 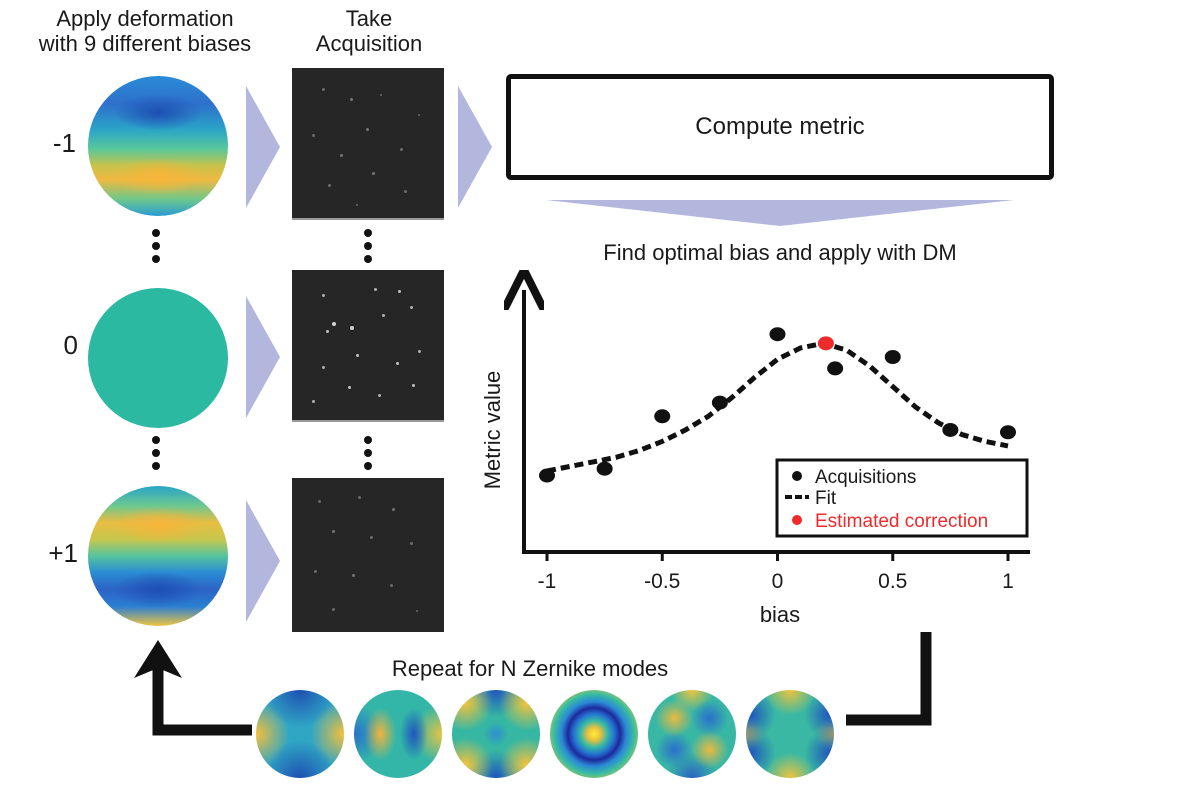 What do you see at coordinates (145, 43) in the screenshot?
I see `deformation-header-line2: with 9 different biases` at bounding box center [145, 43].